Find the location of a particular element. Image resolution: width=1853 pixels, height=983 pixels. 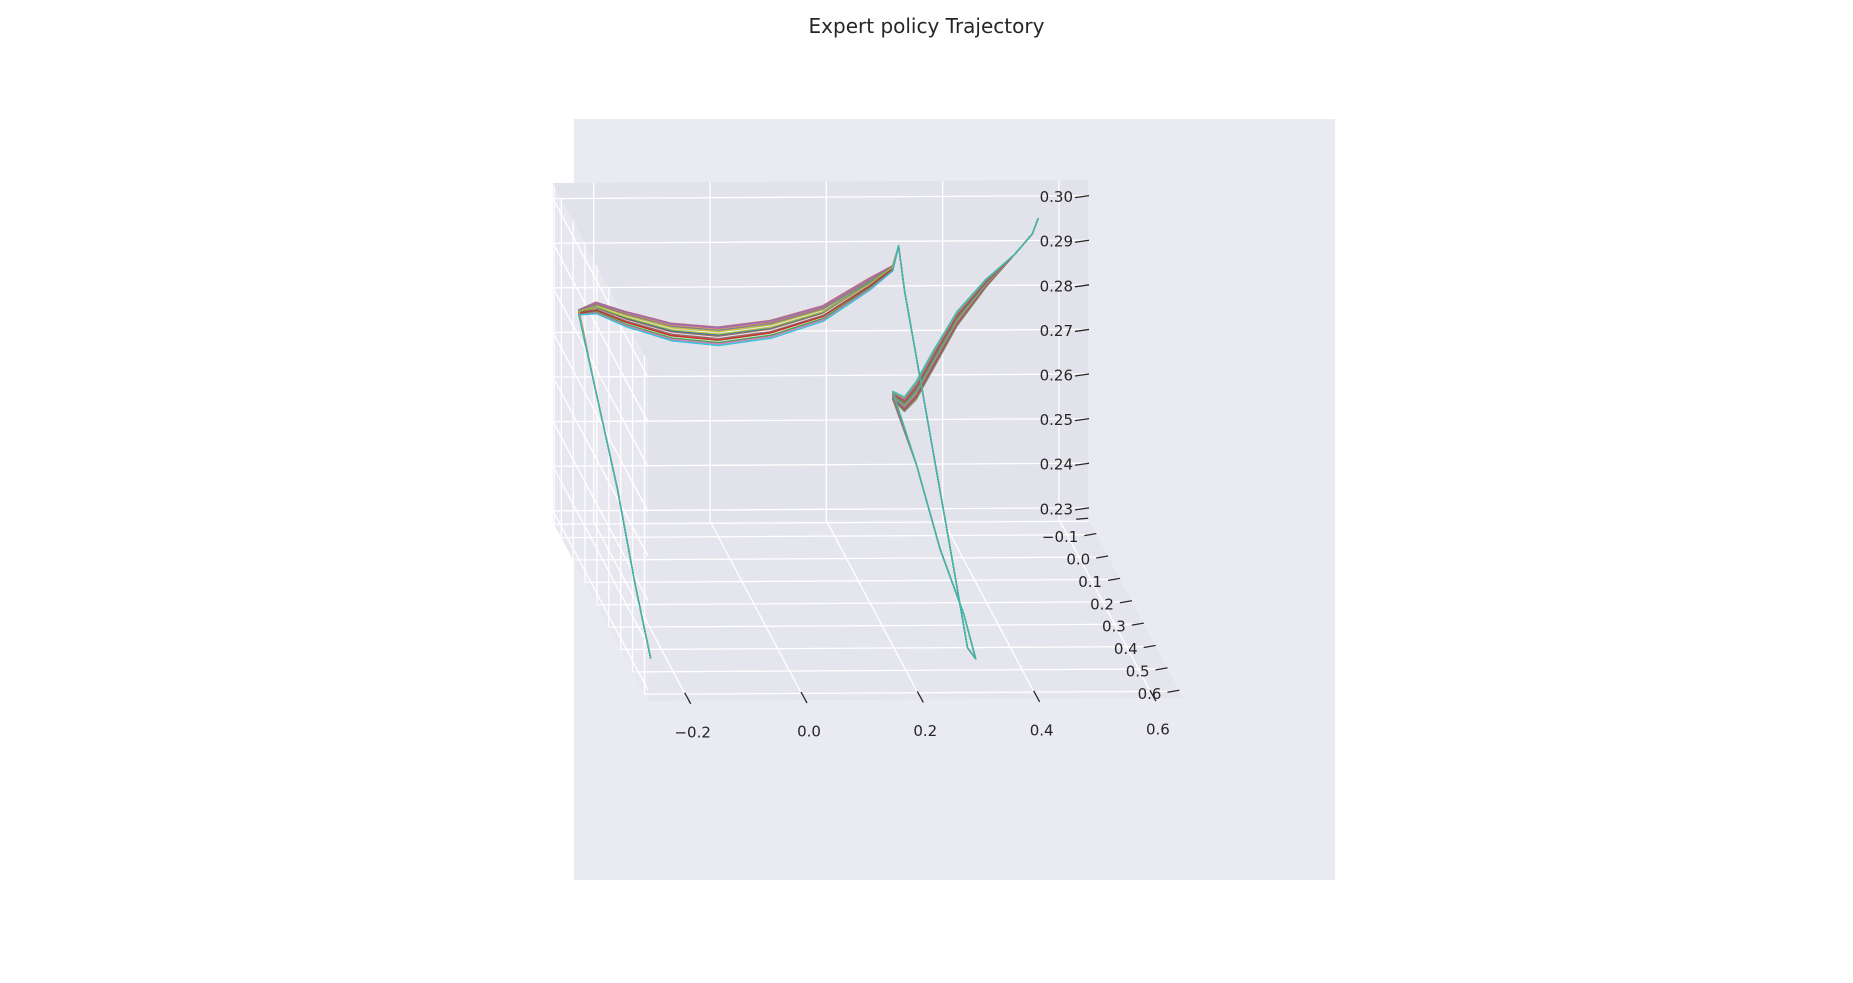

z-tick-label: 0.28 is located at coordinates (1056, 286).